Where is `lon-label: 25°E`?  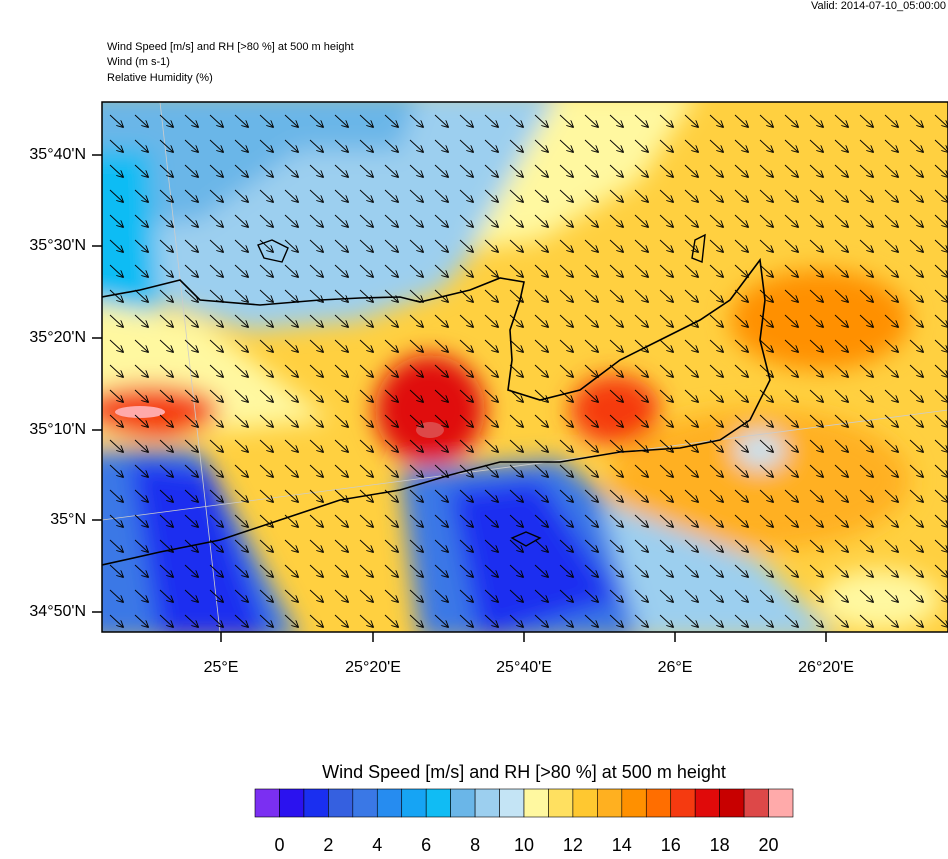
lon-label: 25°E is located at coordinates (221, 667).